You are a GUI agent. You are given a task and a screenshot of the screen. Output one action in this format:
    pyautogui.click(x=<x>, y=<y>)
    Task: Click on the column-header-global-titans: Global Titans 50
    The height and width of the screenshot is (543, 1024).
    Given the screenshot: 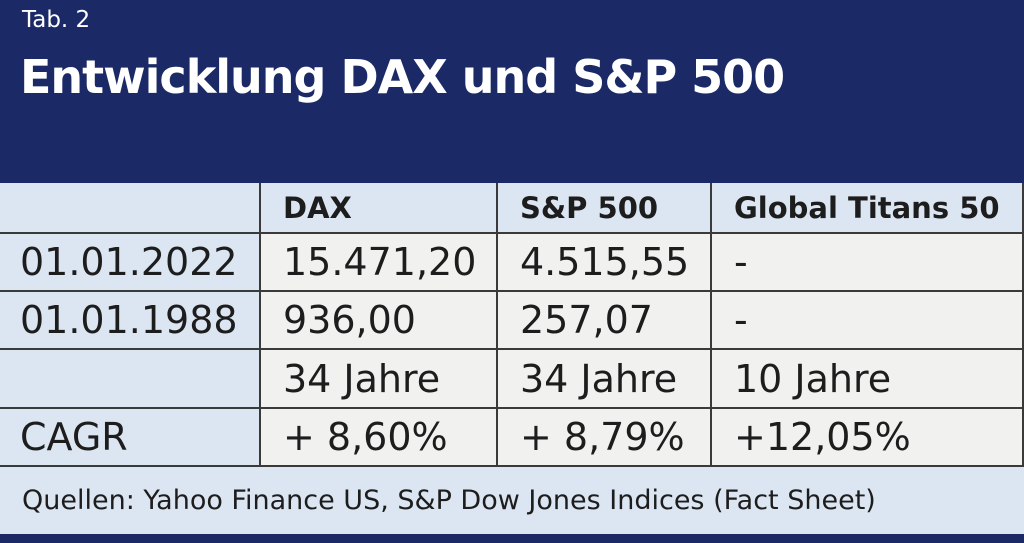 What is the action you would take?
    pyautogui.click(x=868, y=207)
    